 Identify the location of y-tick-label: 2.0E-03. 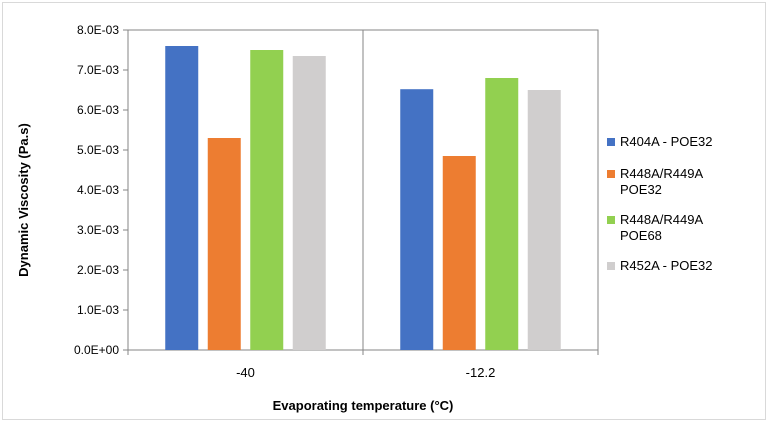
(98, 270).